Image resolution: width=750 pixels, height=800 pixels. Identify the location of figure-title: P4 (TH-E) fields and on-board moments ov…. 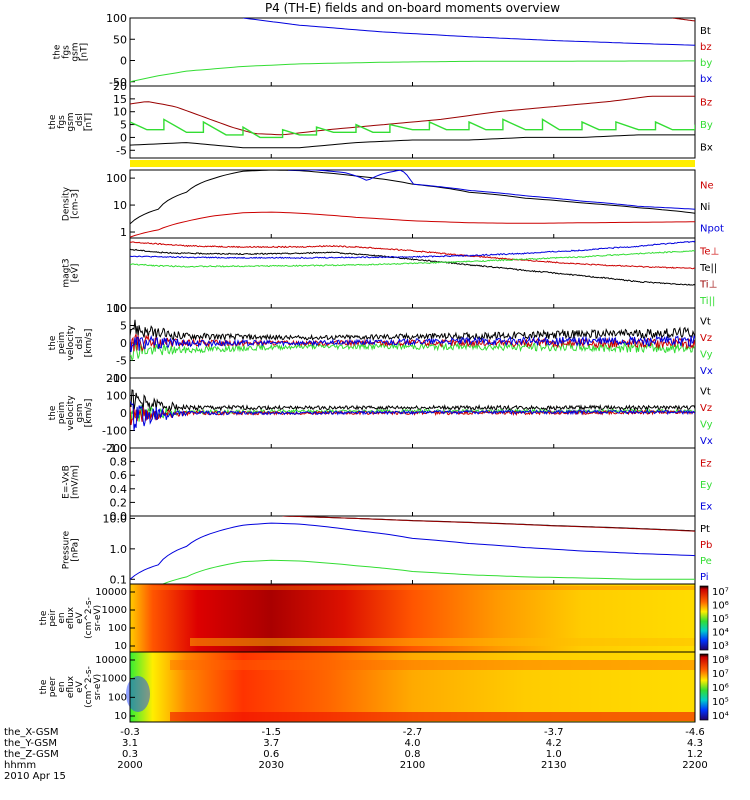
(412, 8).